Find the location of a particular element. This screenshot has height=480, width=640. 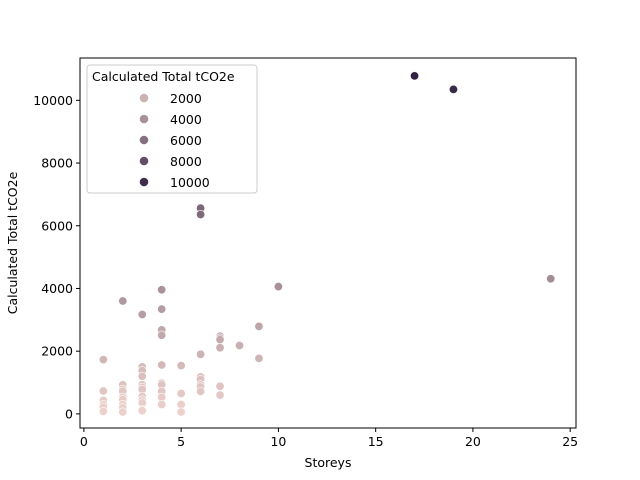

y-tick-label: 0 is located at coordinates (69, 413).